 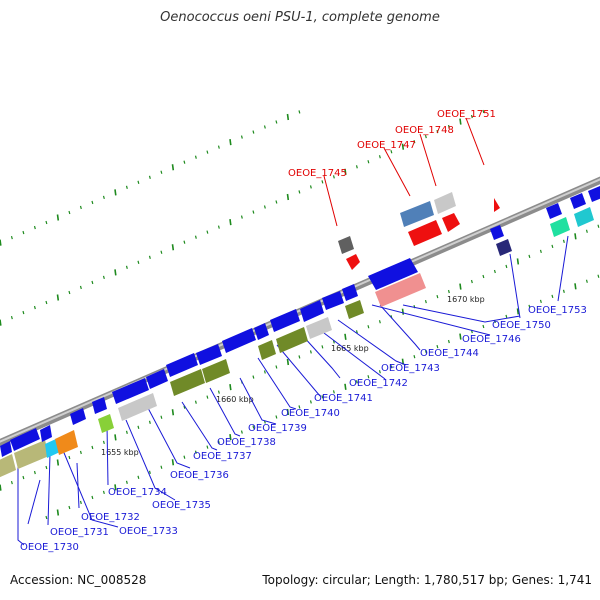 What do you see at coordinates (378, 383) in the screenshot?
I see `gene-label: OEOE_1742` at bounding box center [378, 383].